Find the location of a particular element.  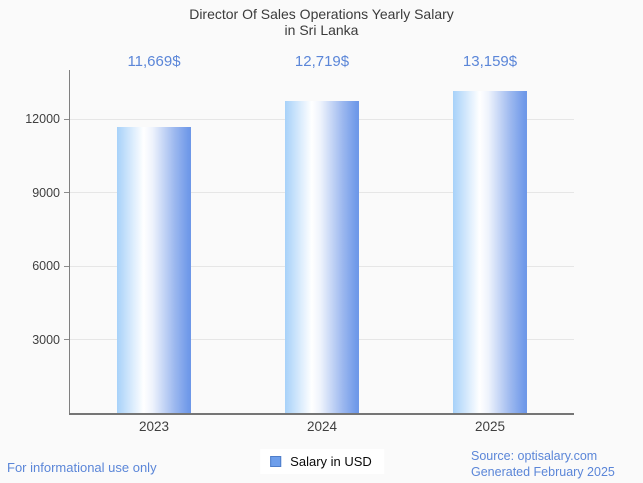

value-label-2023: 11,669$ is located at coordinates (154, 61).